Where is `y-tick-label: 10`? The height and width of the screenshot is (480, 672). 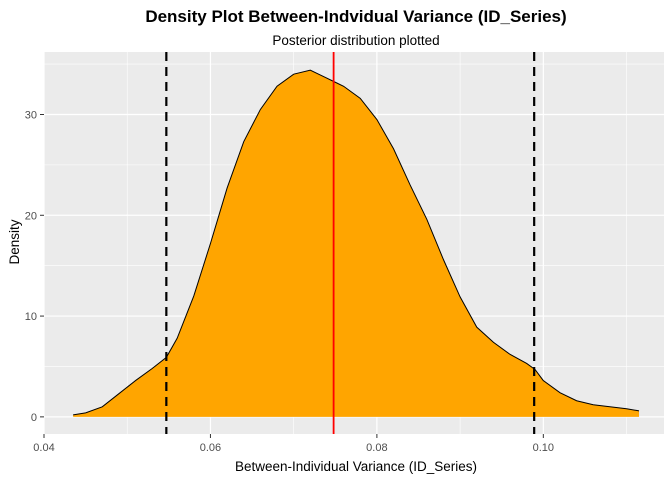
y-tick-label: 10 is located at coordinates (31, 317).